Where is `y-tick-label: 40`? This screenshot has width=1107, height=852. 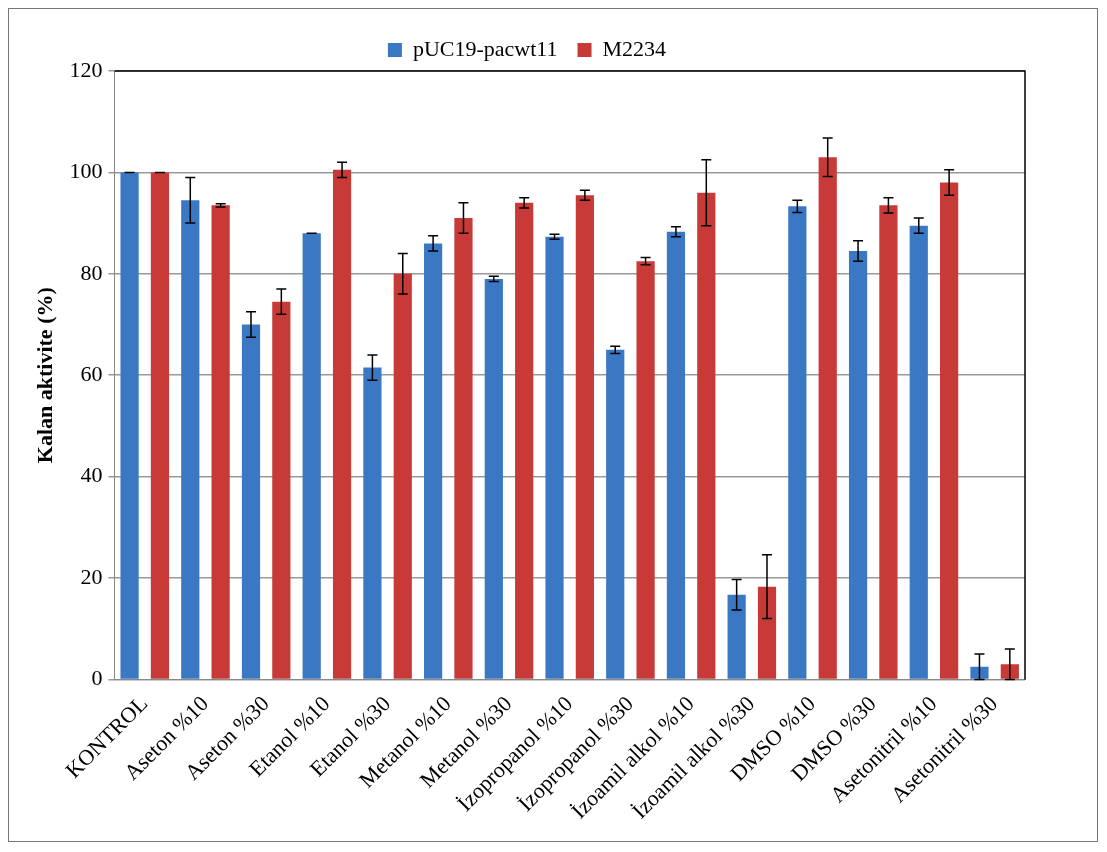
y-tick-label: 40 is located at coordinates (91, 475).